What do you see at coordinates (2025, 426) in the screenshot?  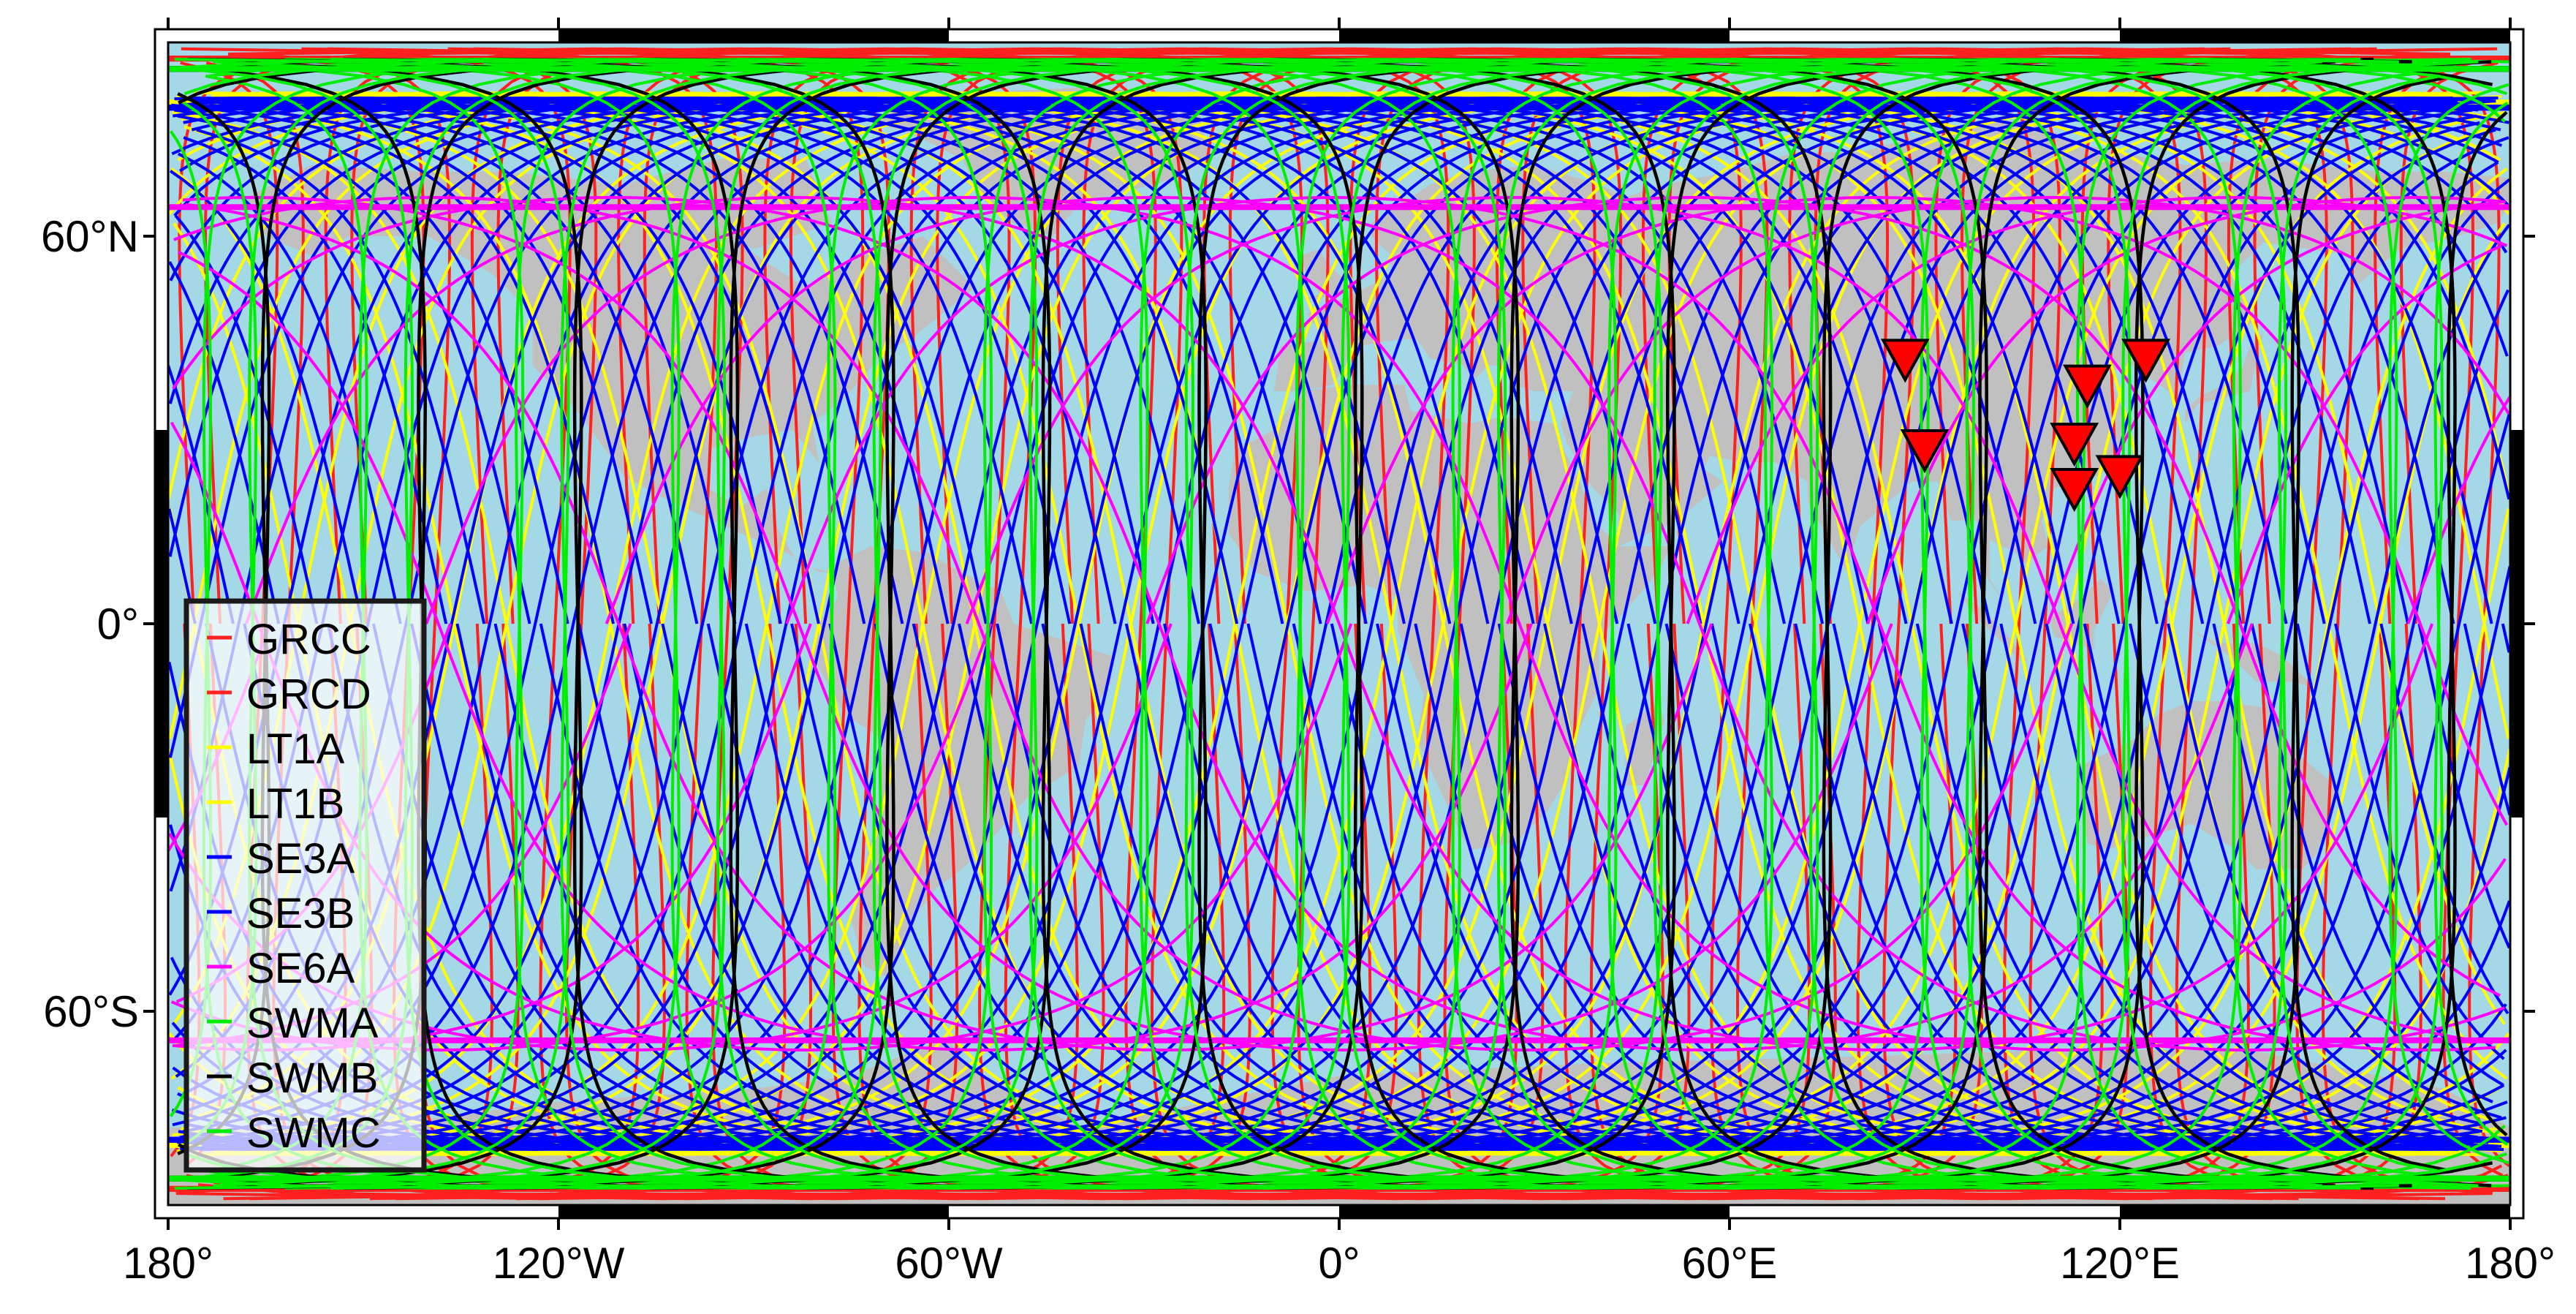 I see `station-markers-layer` at bounding box center [2025, 426].